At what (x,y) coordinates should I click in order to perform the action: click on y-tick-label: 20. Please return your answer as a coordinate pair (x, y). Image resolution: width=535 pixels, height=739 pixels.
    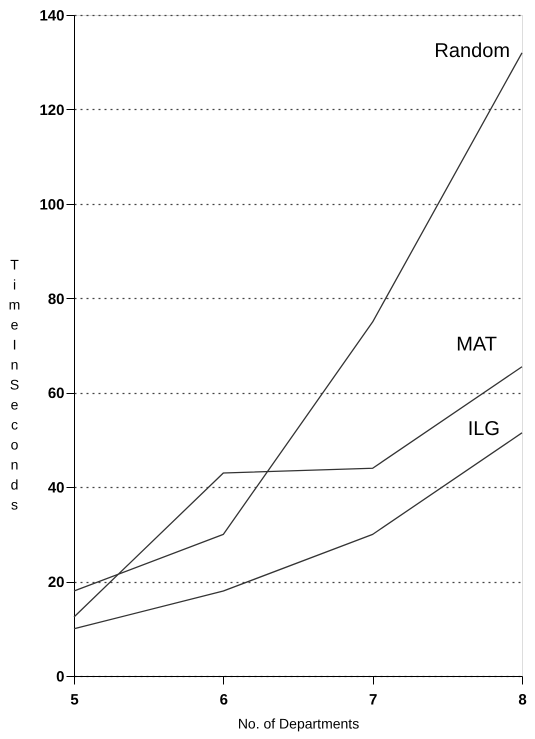
    Looking at the image, I should click on (56, 583).